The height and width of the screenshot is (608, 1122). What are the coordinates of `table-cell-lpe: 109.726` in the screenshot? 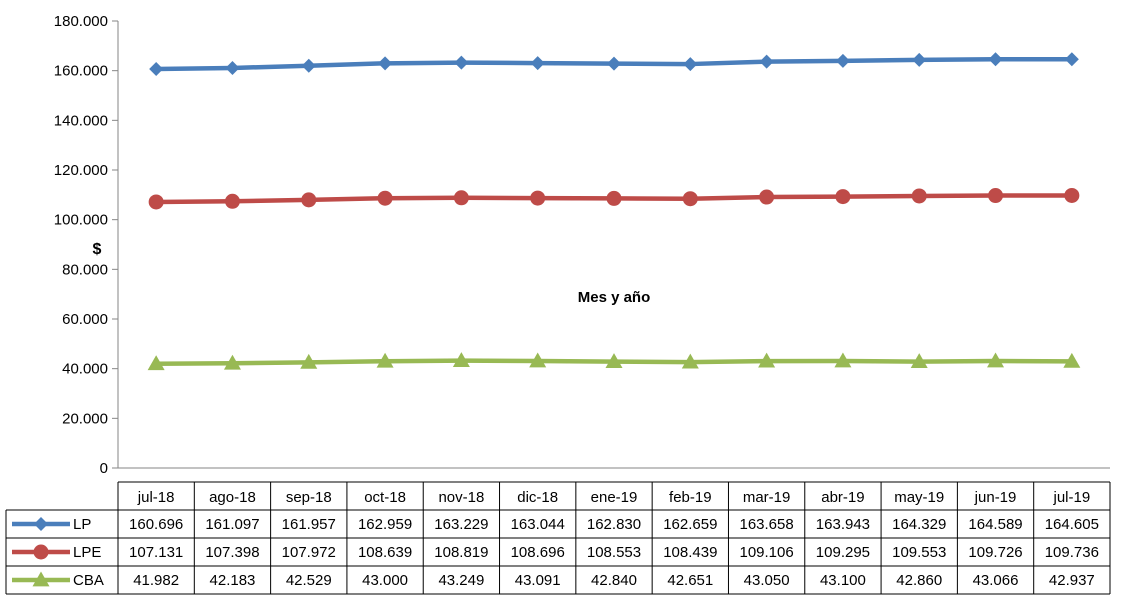 It's located at (995, 552).